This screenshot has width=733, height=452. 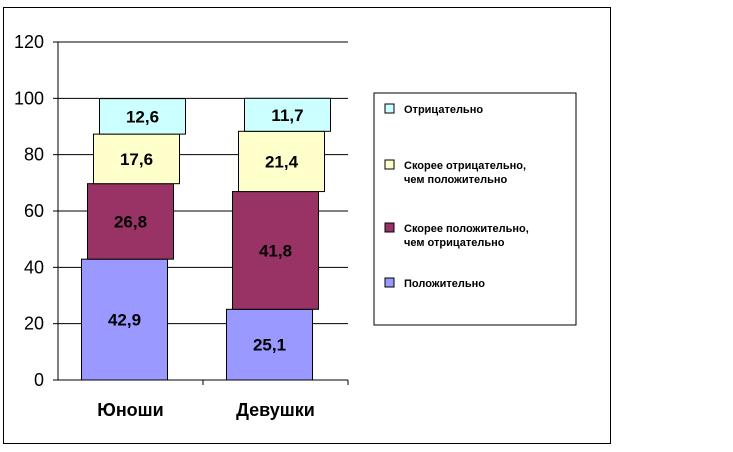 What do you see at coordinates (475, 209) in the screenshot?
I see `legend-box` at bounding box center [475, 209].